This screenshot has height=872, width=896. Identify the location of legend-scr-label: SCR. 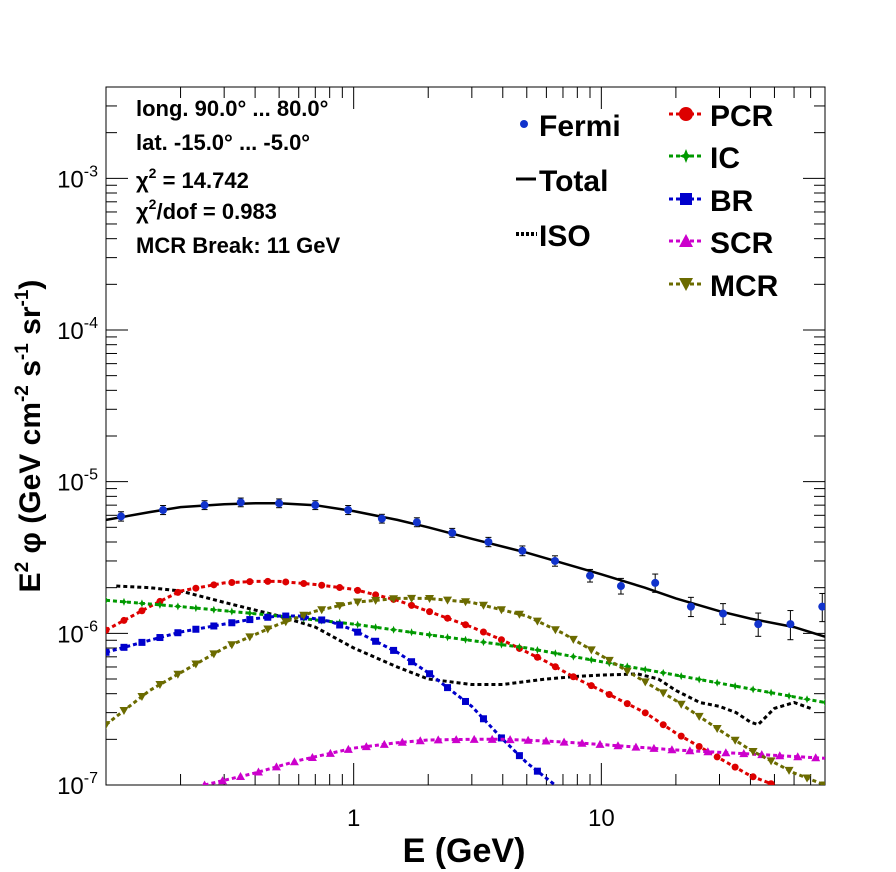
(742, 243).